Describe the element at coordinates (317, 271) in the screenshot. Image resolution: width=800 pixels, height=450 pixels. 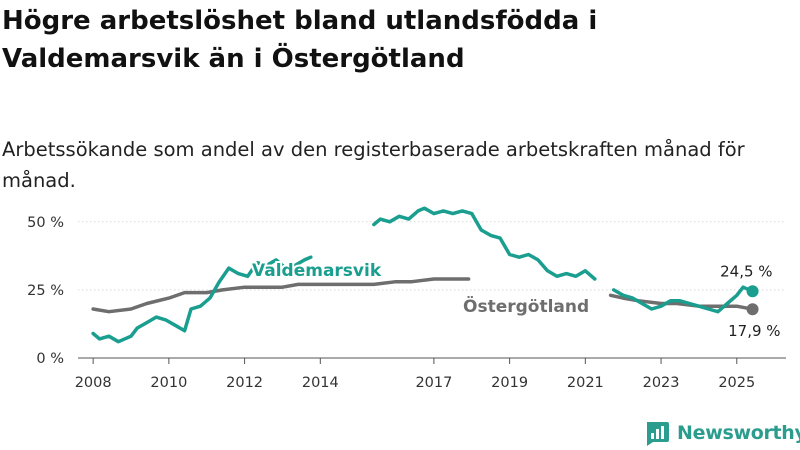
I see `series-label-valdemarsvik: Valdemarsvik` at that location.